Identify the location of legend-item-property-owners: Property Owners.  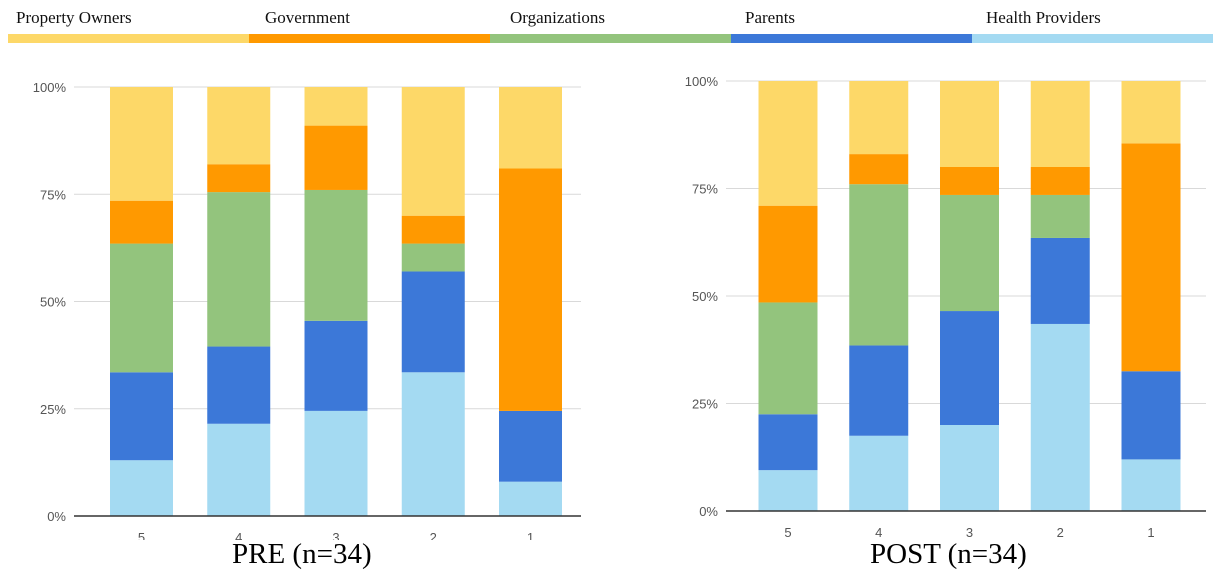
(128, 22).